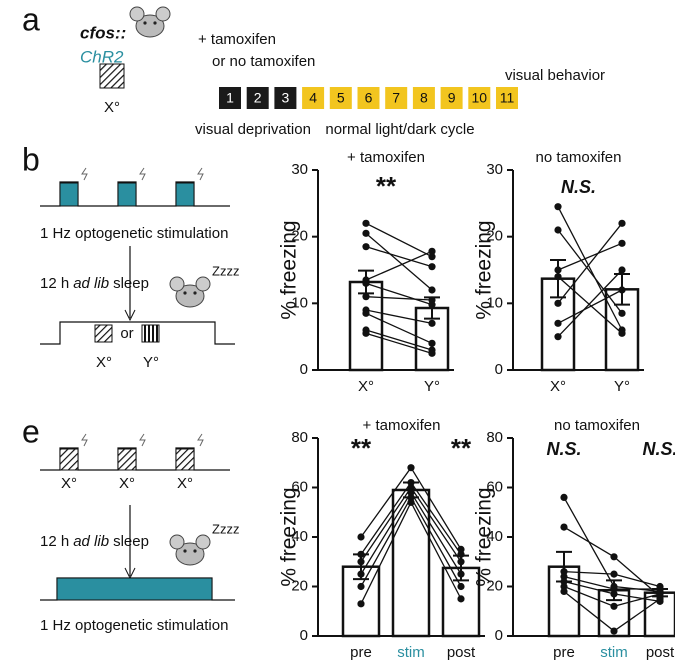 This screenshot has height=660, width=675. What do you see at coordinates (94, 541) in the screenshot?
I see `sleep-label: 12 h ad lib sleep` at bounding box center [94, 541].